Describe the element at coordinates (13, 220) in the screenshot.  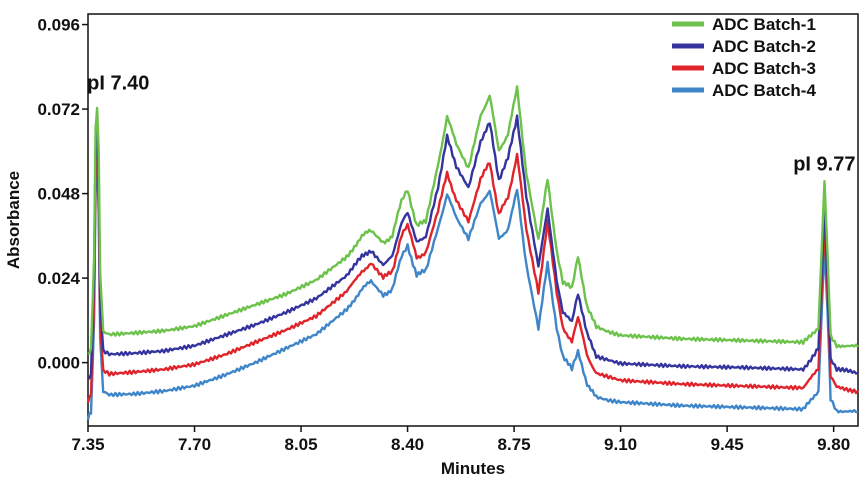
I see `y-axis-title: Absorbance` at that location.